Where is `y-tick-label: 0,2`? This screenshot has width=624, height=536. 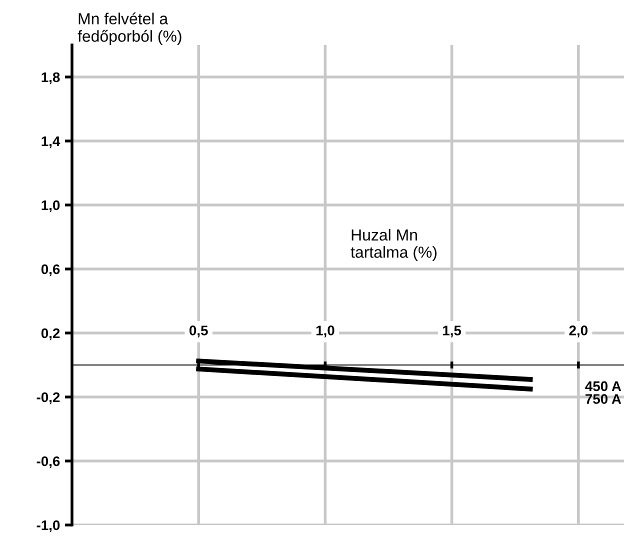 y-tick-label: 0,2 is located at coordinates (50, 334).